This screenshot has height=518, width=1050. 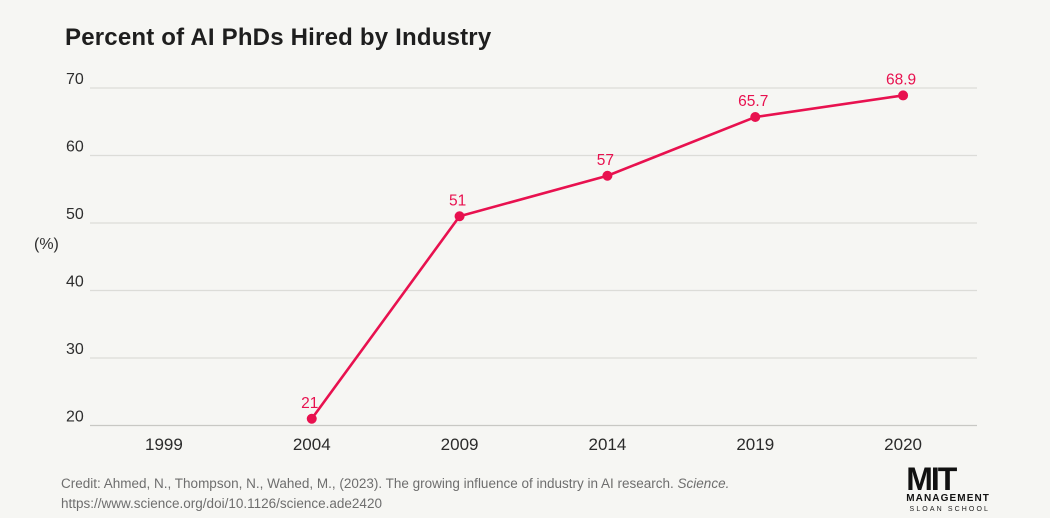 I want to click on y-tick-label: 30, so click(x=75, y=349).